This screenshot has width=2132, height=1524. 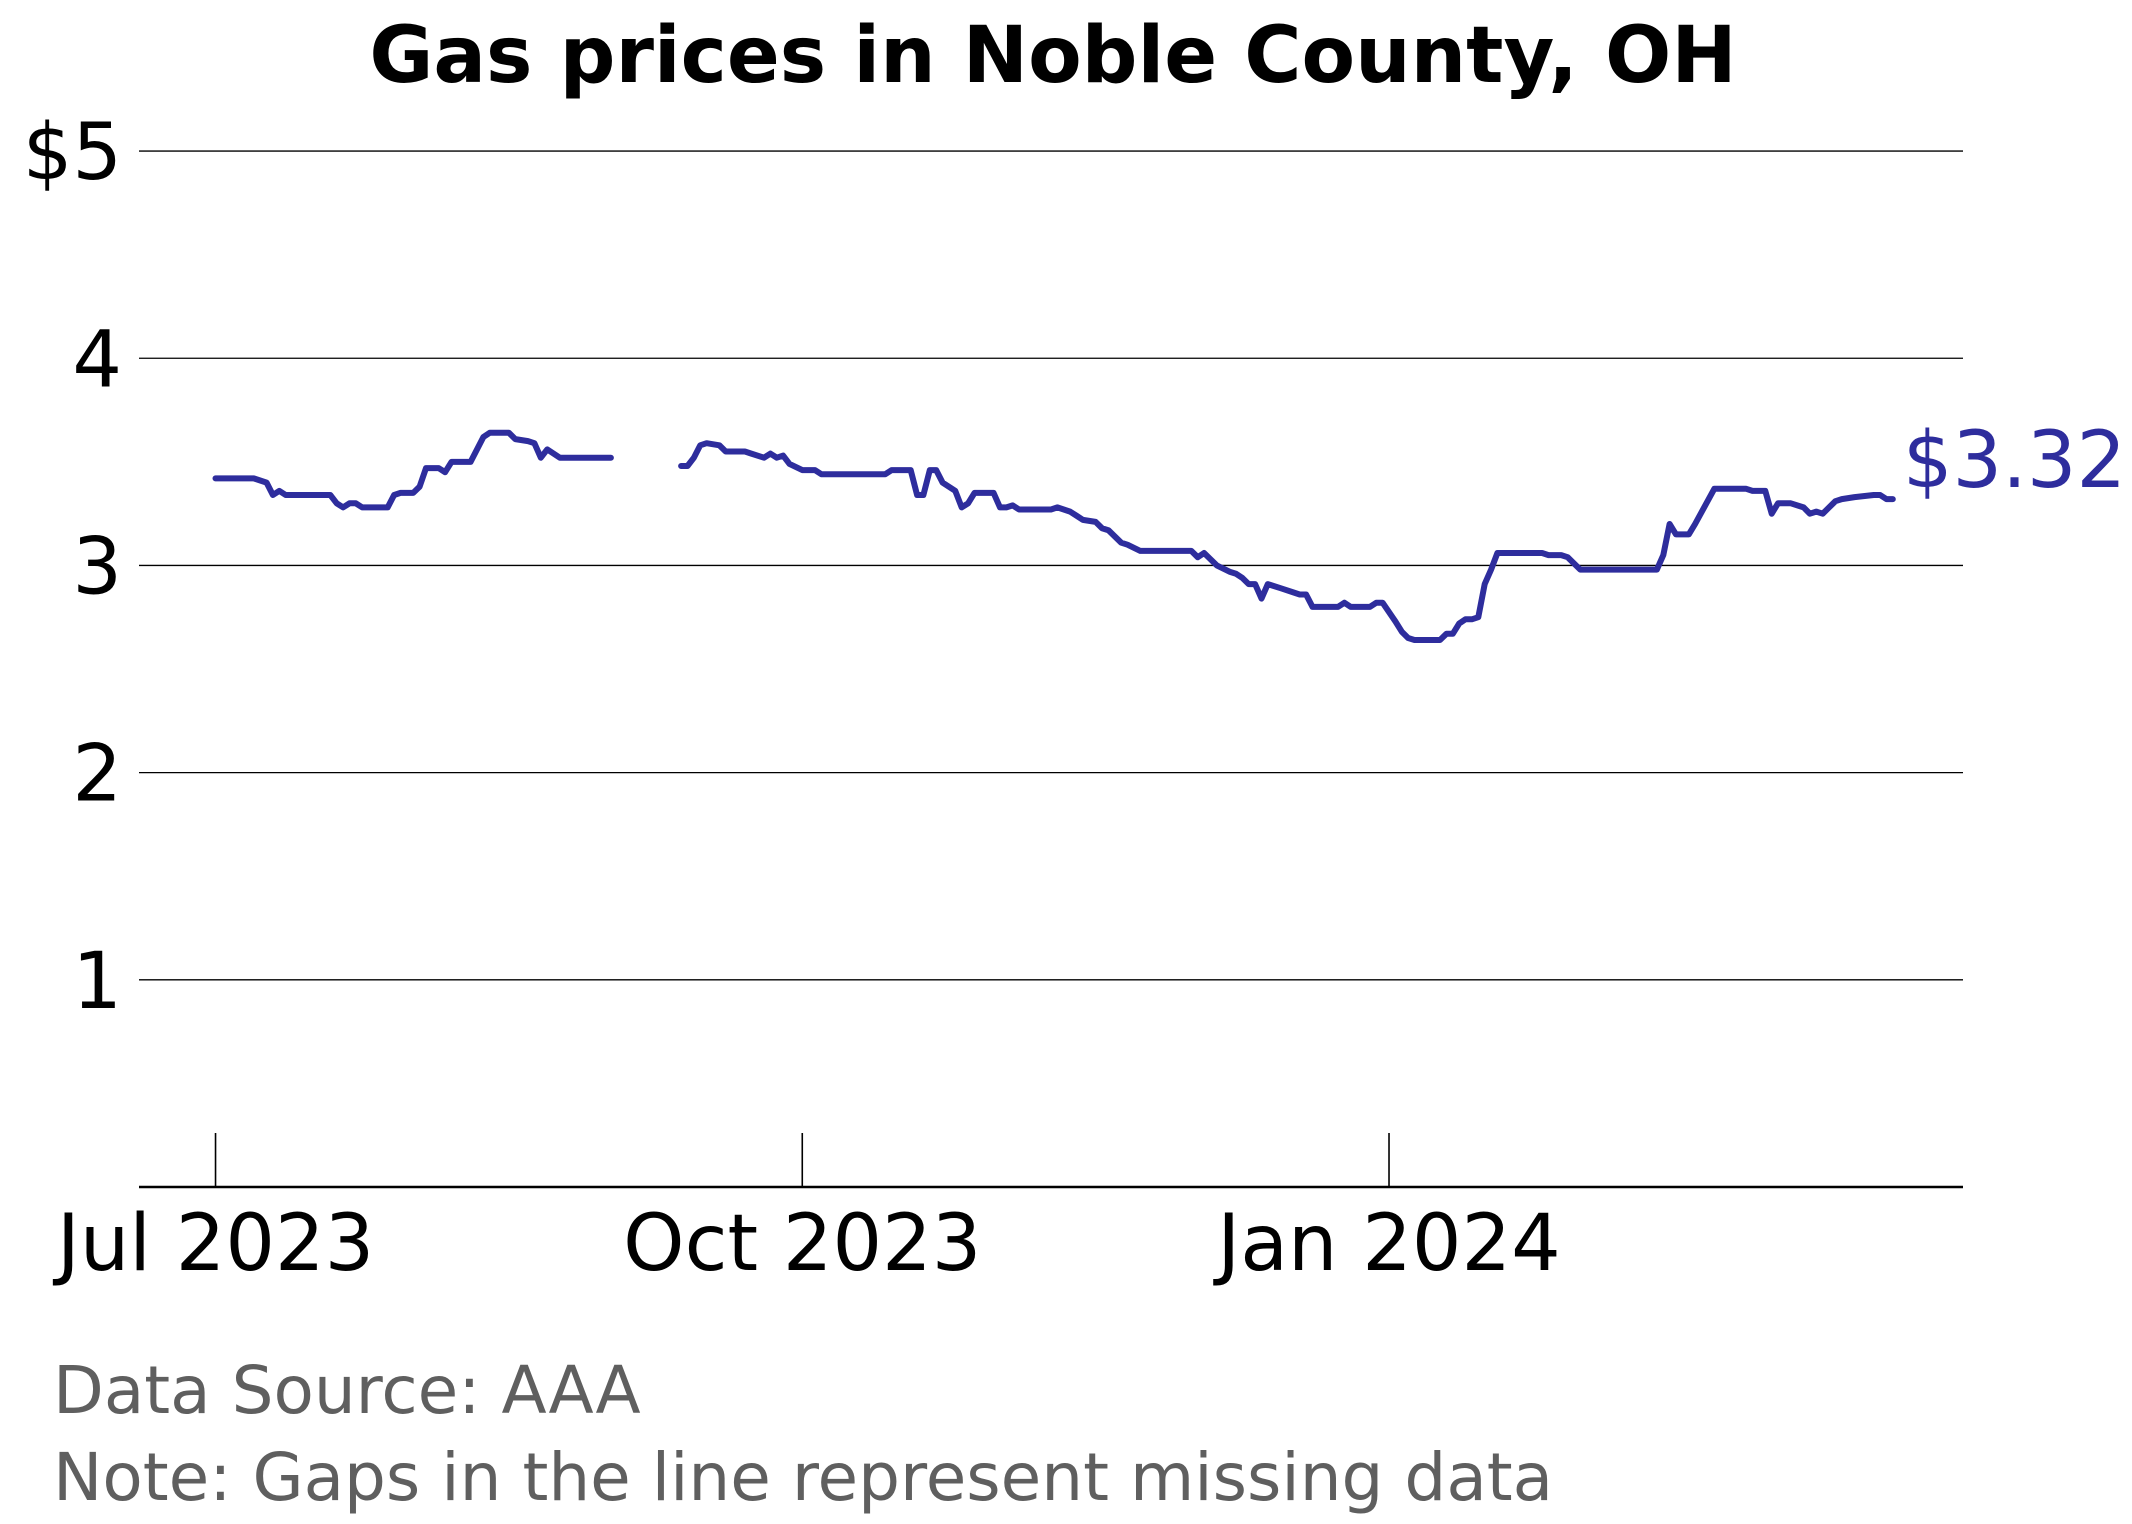 I want to click on data-source-note: Data Source: AAA, so click(x=347, y=1390).